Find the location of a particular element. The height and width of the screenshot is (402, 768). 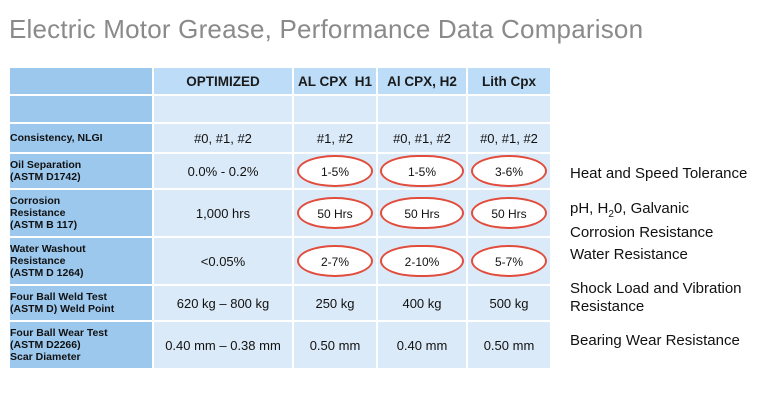

row-label: Four Ball Weld Test (ASTM D) Weld Point is located at coordinates (81, 303).